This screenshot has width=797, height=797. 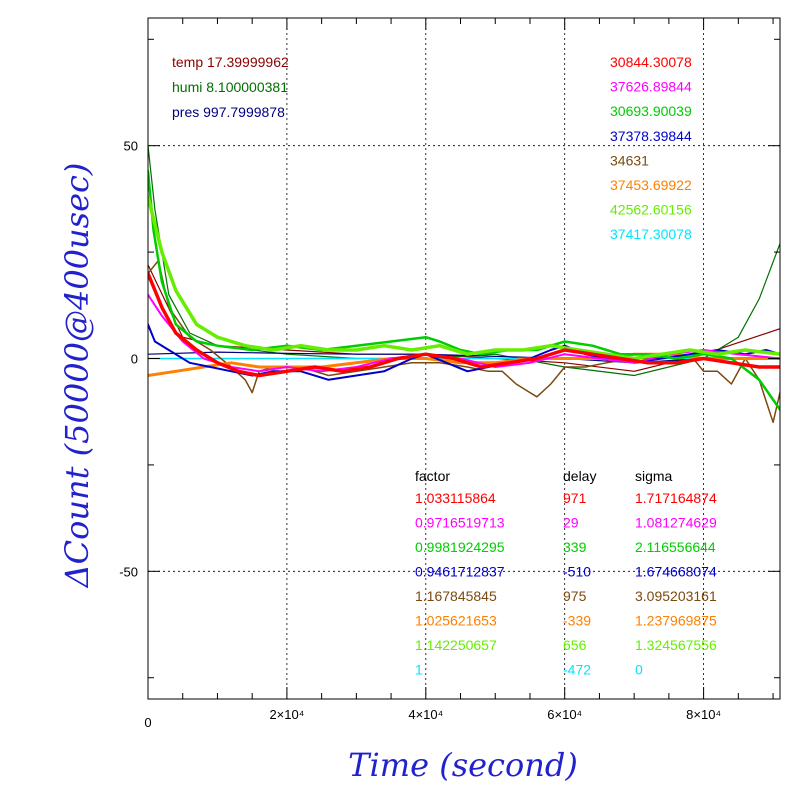 I want to click on stats-delay: 971, so click(x=575, y=498).